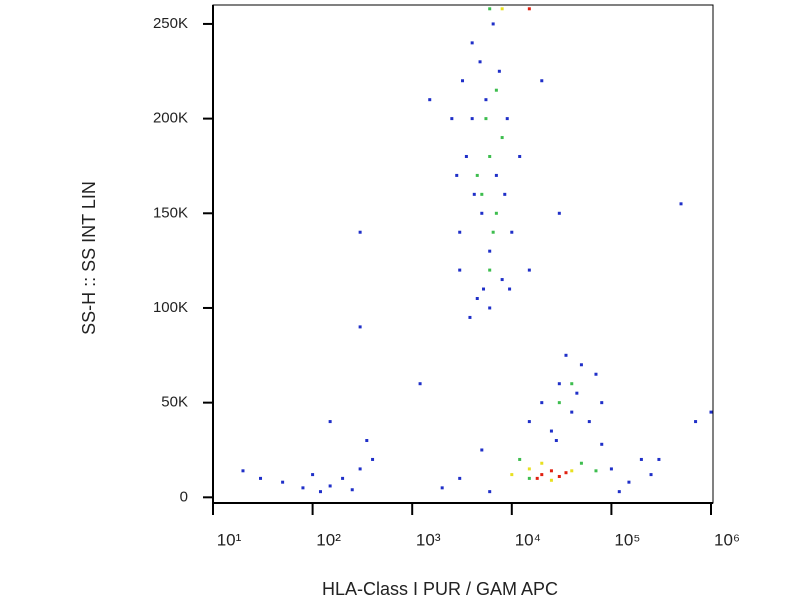  I want to click on x-tick-label: 10³, so click(428, 539).